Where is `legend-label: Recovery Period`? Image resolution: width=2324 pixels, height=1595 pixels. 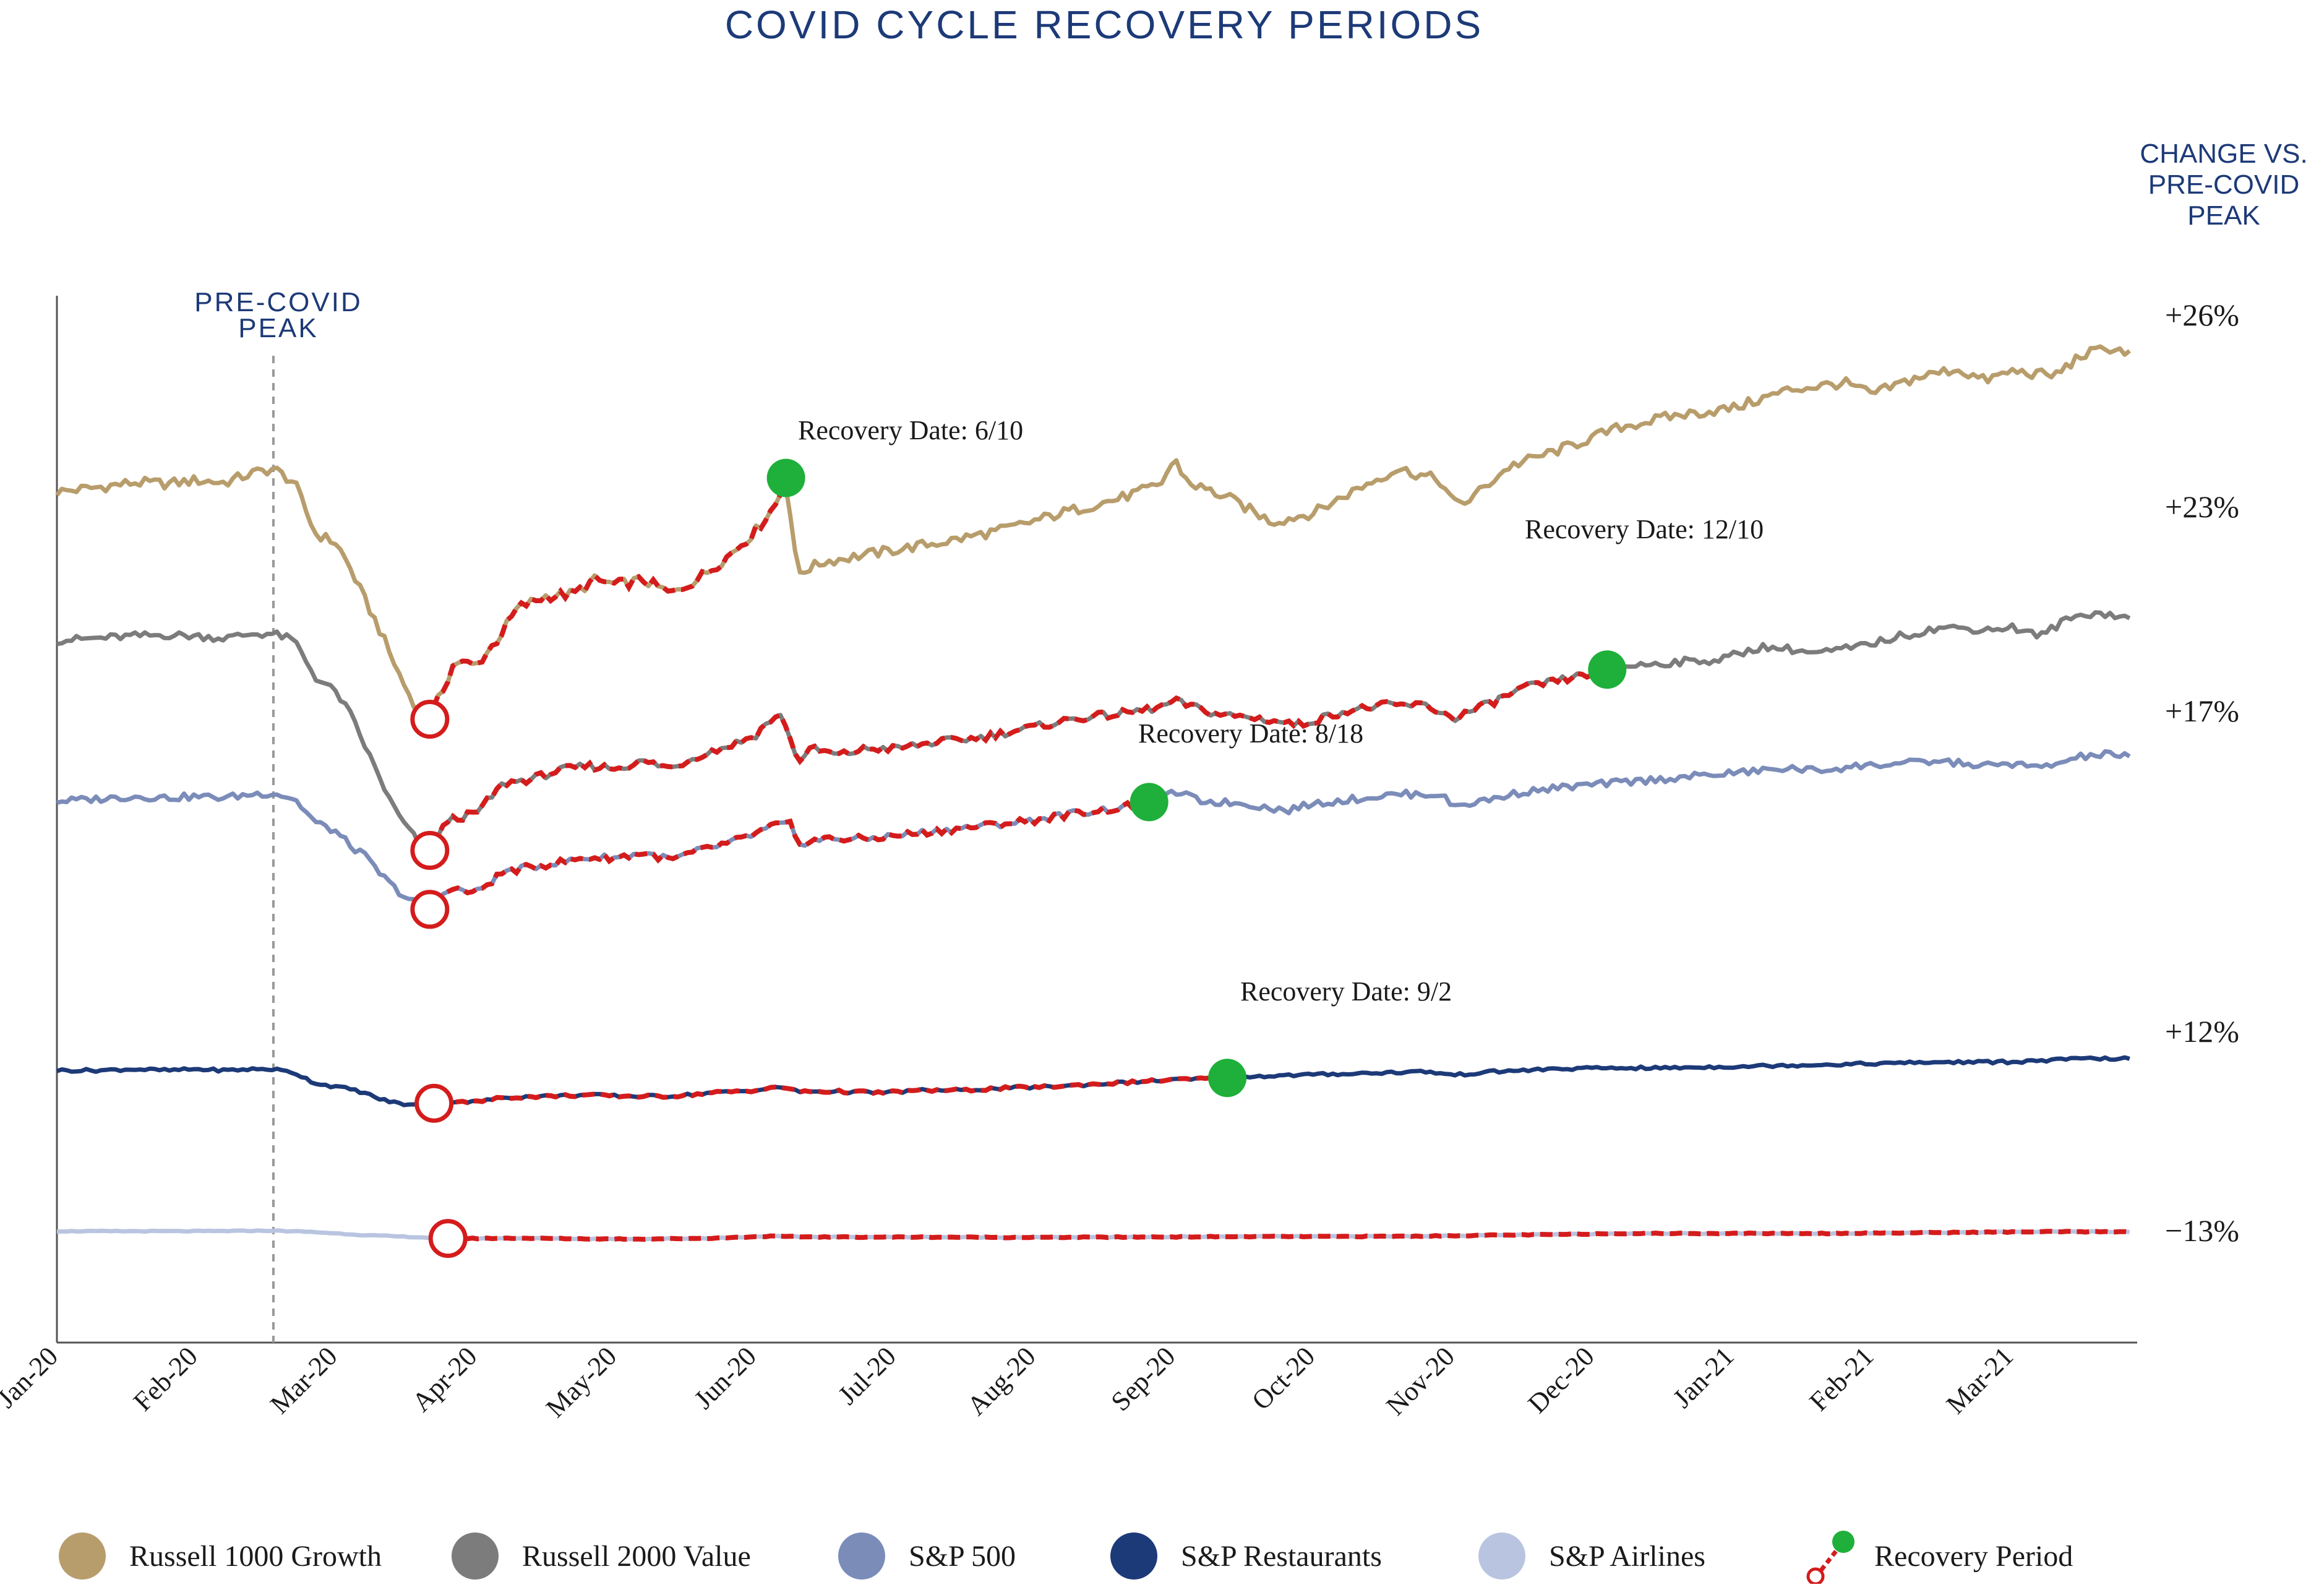
legend-label: Recovery Period is located at coordinates (1974, 1556).